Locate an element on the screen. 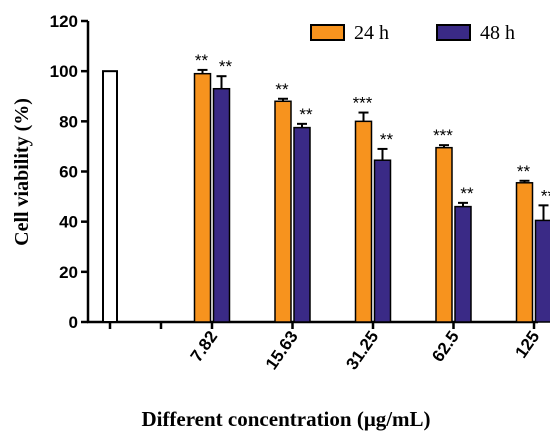 The width and height of the screenshot is (550, 439). y-tick-label: 80 is located at coordinates (68, 121).